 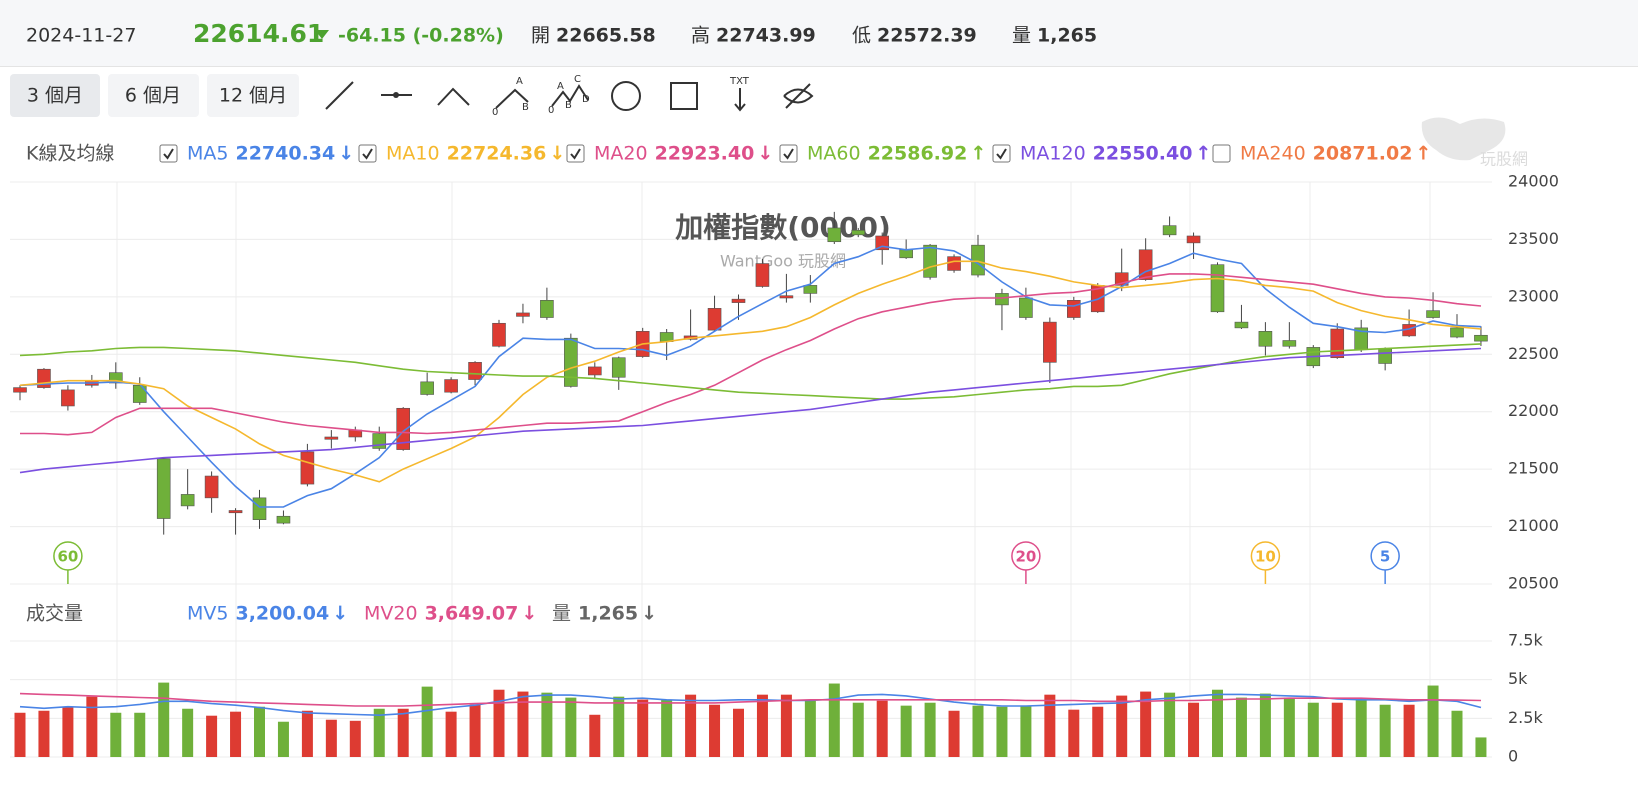 What do you see at coordinates (512, 98) in the screenshot?
I see `abc-tool` at bounding box center [512, 98].